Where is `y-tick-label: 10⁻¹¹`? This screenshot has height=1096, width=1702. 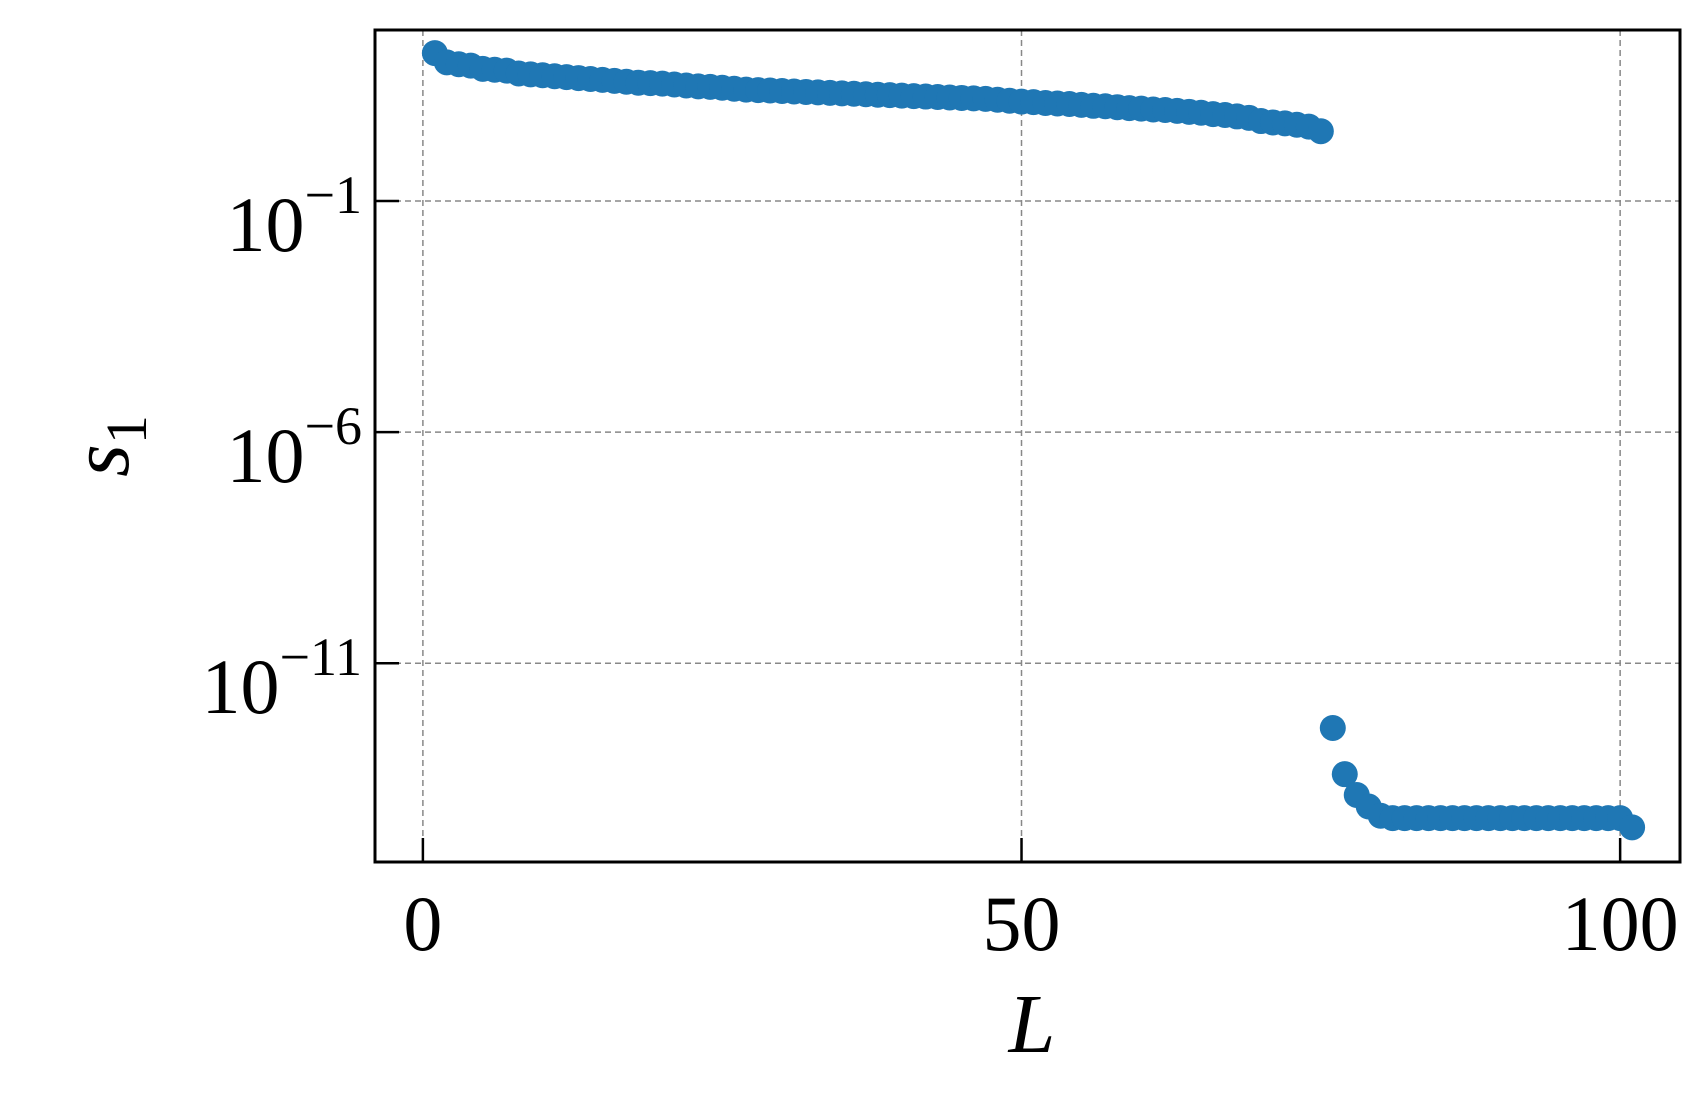
y-tick-label: 10⁻¹¹ is located at coordinates (282, 678).